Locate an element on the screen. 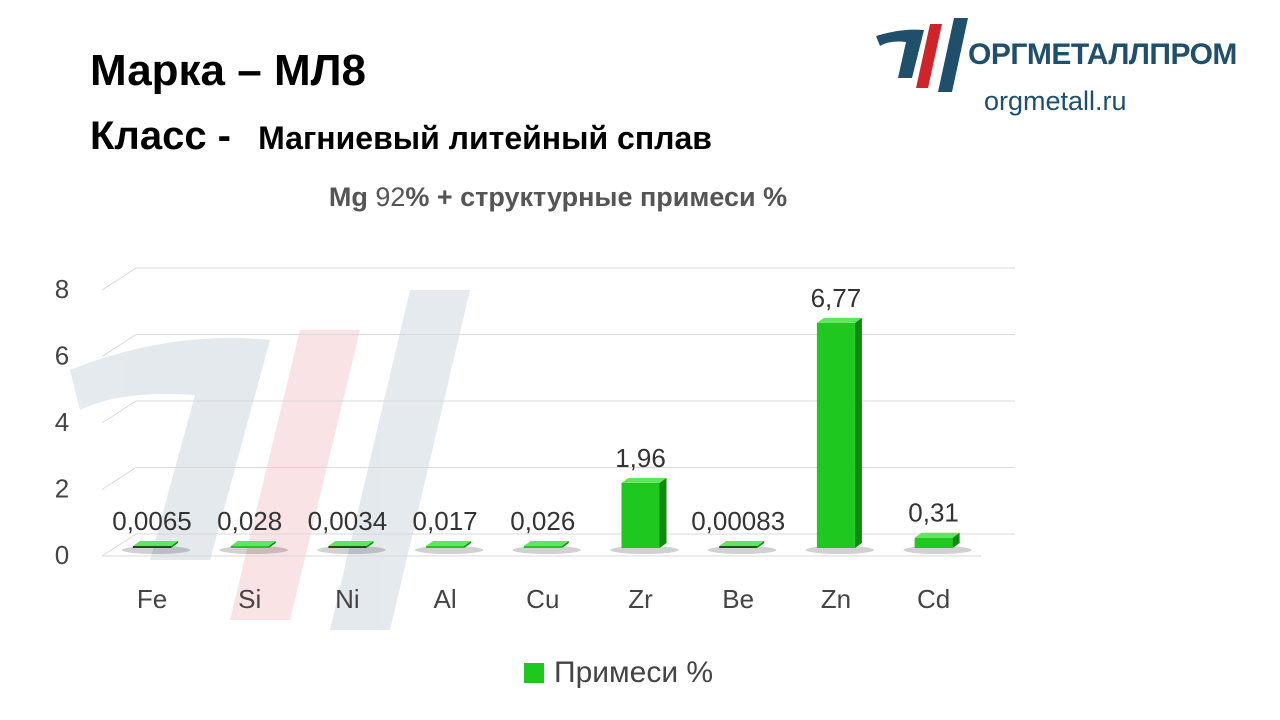  chart-title-rest: % + структурные примеси % is located at coordinates (596, 197).